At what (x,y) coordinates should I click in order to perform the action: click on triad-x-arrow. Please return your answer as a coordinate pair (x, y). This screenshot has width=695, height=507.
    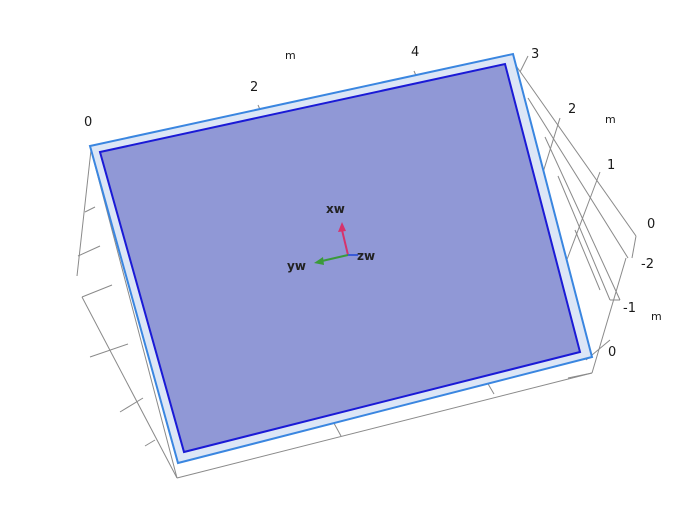
    Looking at the image, I should click on (342, 227).